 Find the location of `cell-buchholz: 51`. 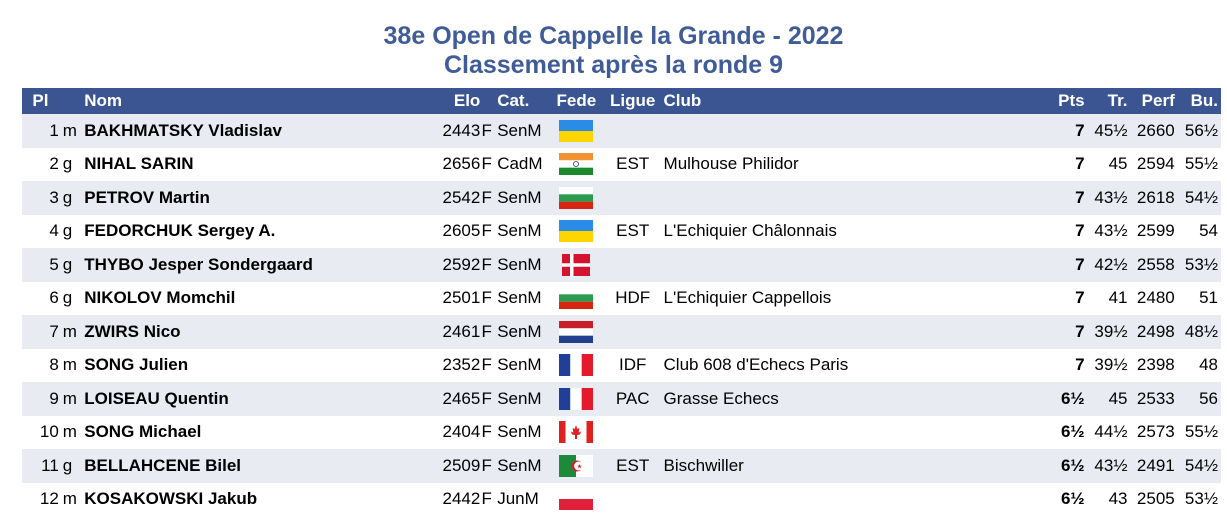

cell-buchholz: 51 is located at coordinates (1198, 299).